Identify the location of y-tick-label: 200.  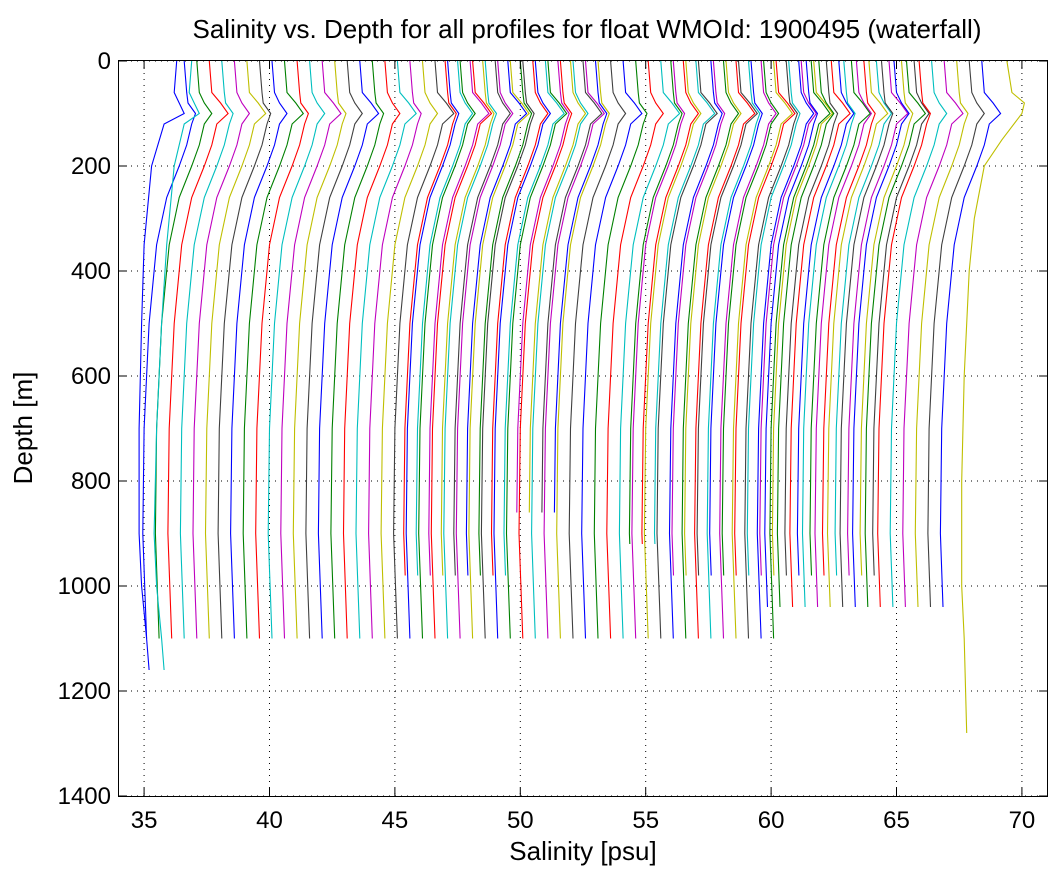
(91, 166).